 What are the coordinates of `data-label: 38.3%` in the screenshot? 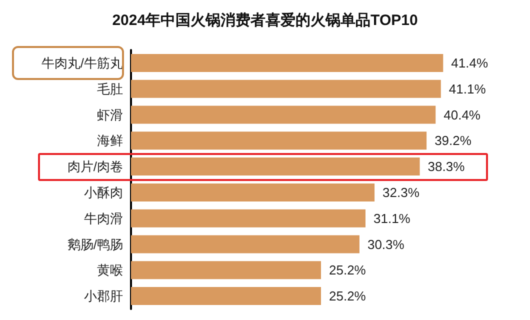 It's located at (447, 166).